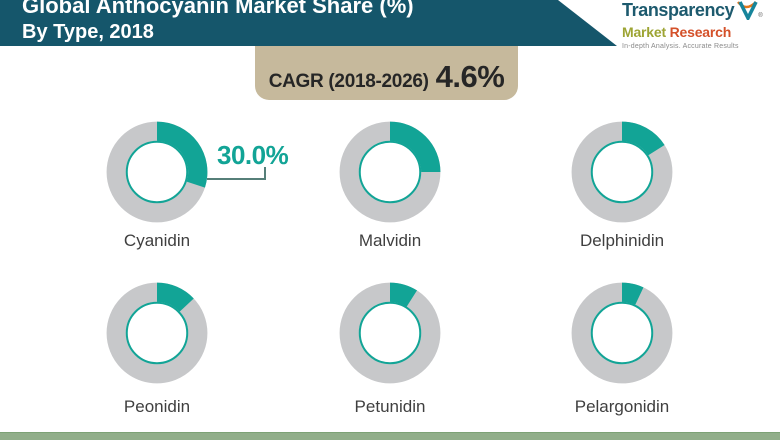  Describe the element at coordinates (236, 173) in the screenshot. I see `callout-connector-line` at that location.